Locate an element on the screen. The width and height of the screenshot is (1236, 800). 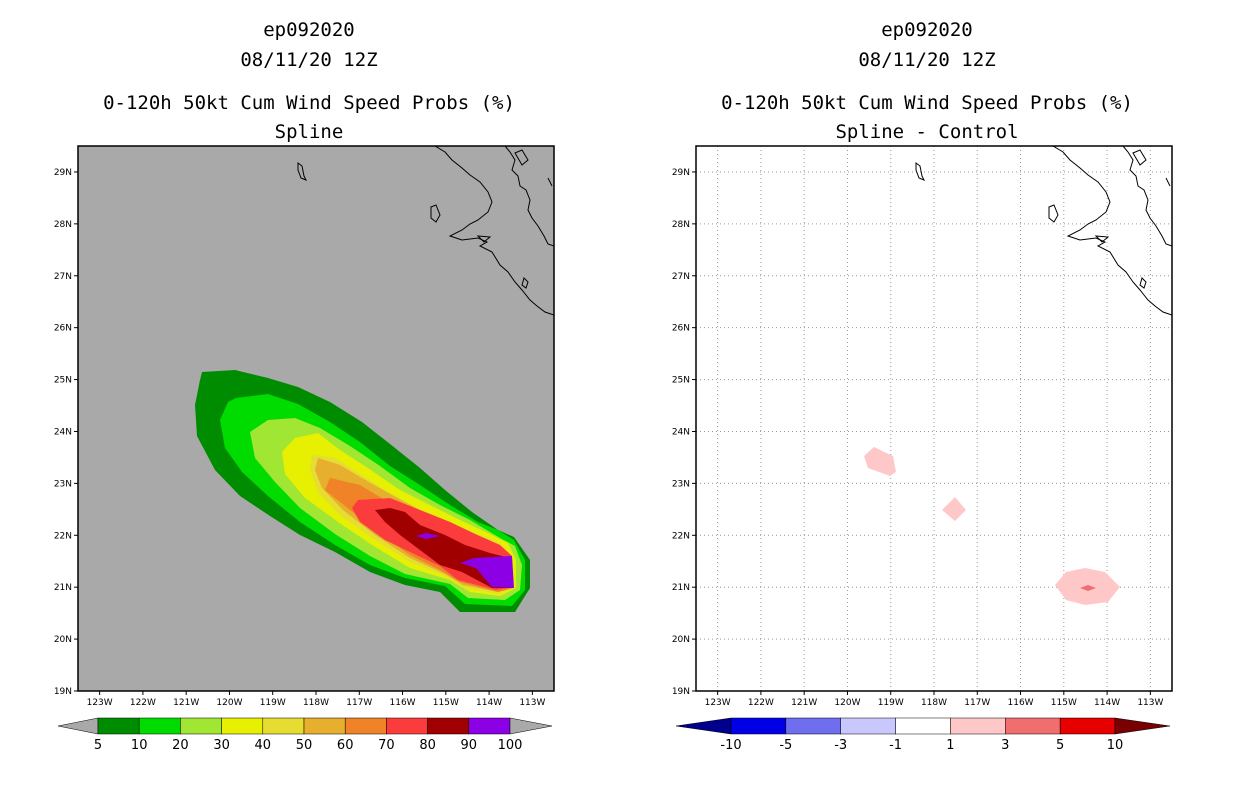
left-colorbar-label-1: 10 is located at coordinates (139, 745).